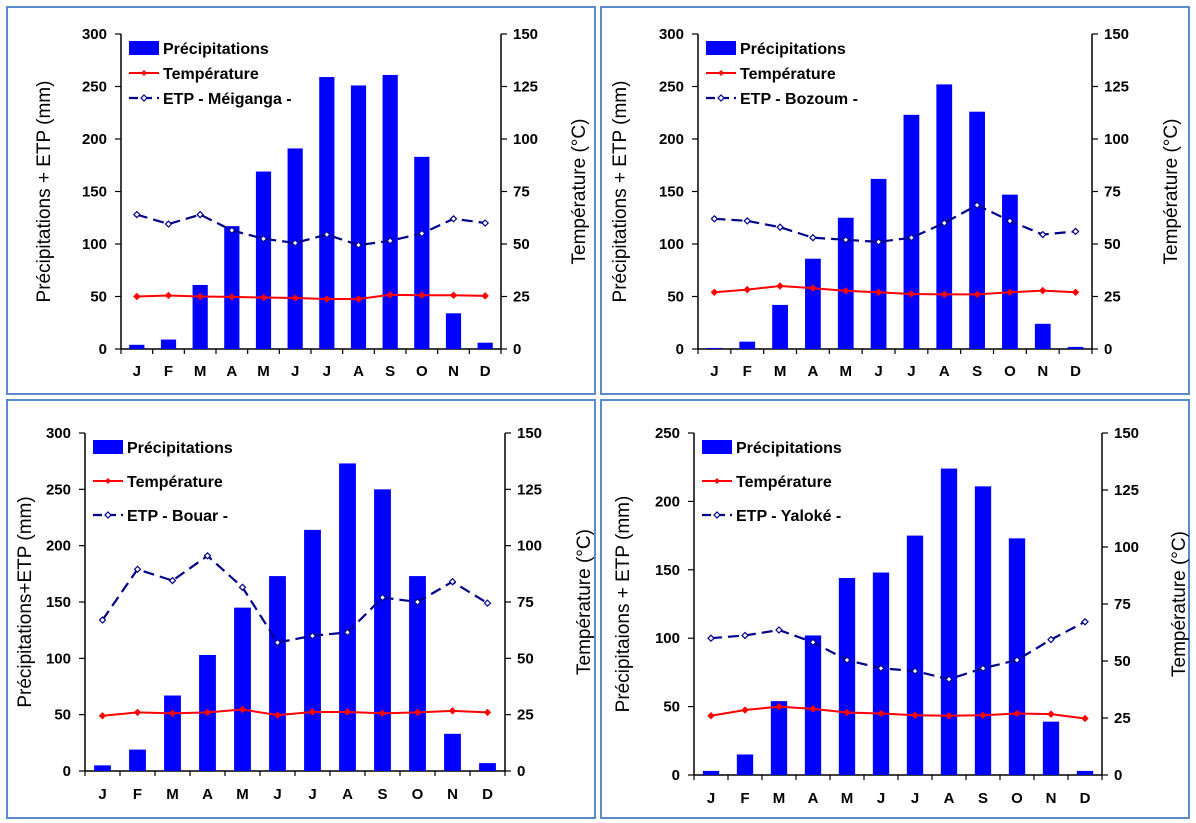  What do you see at coordinates (227, 99) in the screenshot?
I see `legend-label-etp: ETP - Méiganga -` at bounding box center [227, 99].